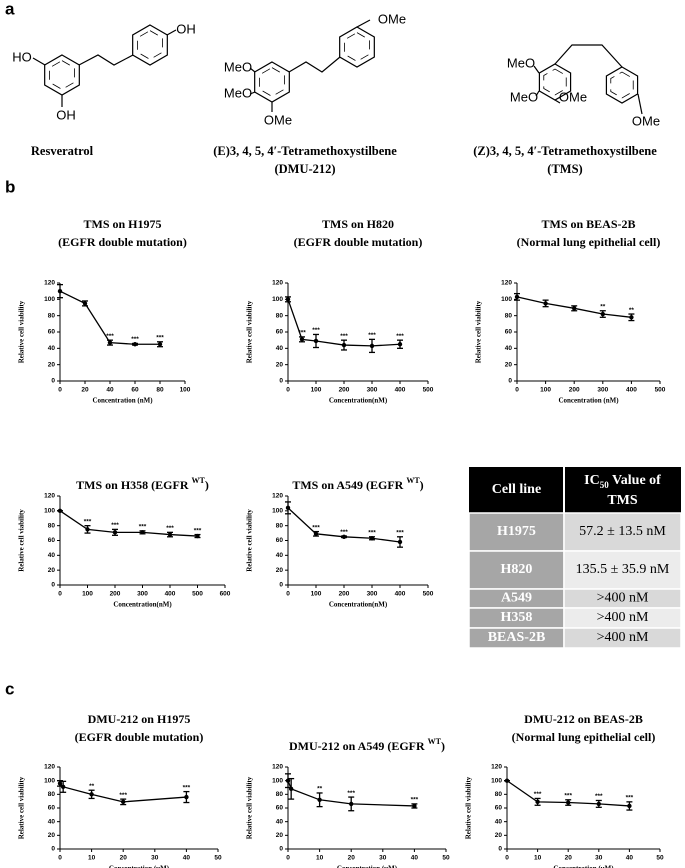 The width and height of the screenshot is (685, 868). What do you see at coordinates (443, 746) in the screenshot?
I see `title-end: )` at bounding box center [443, 746].